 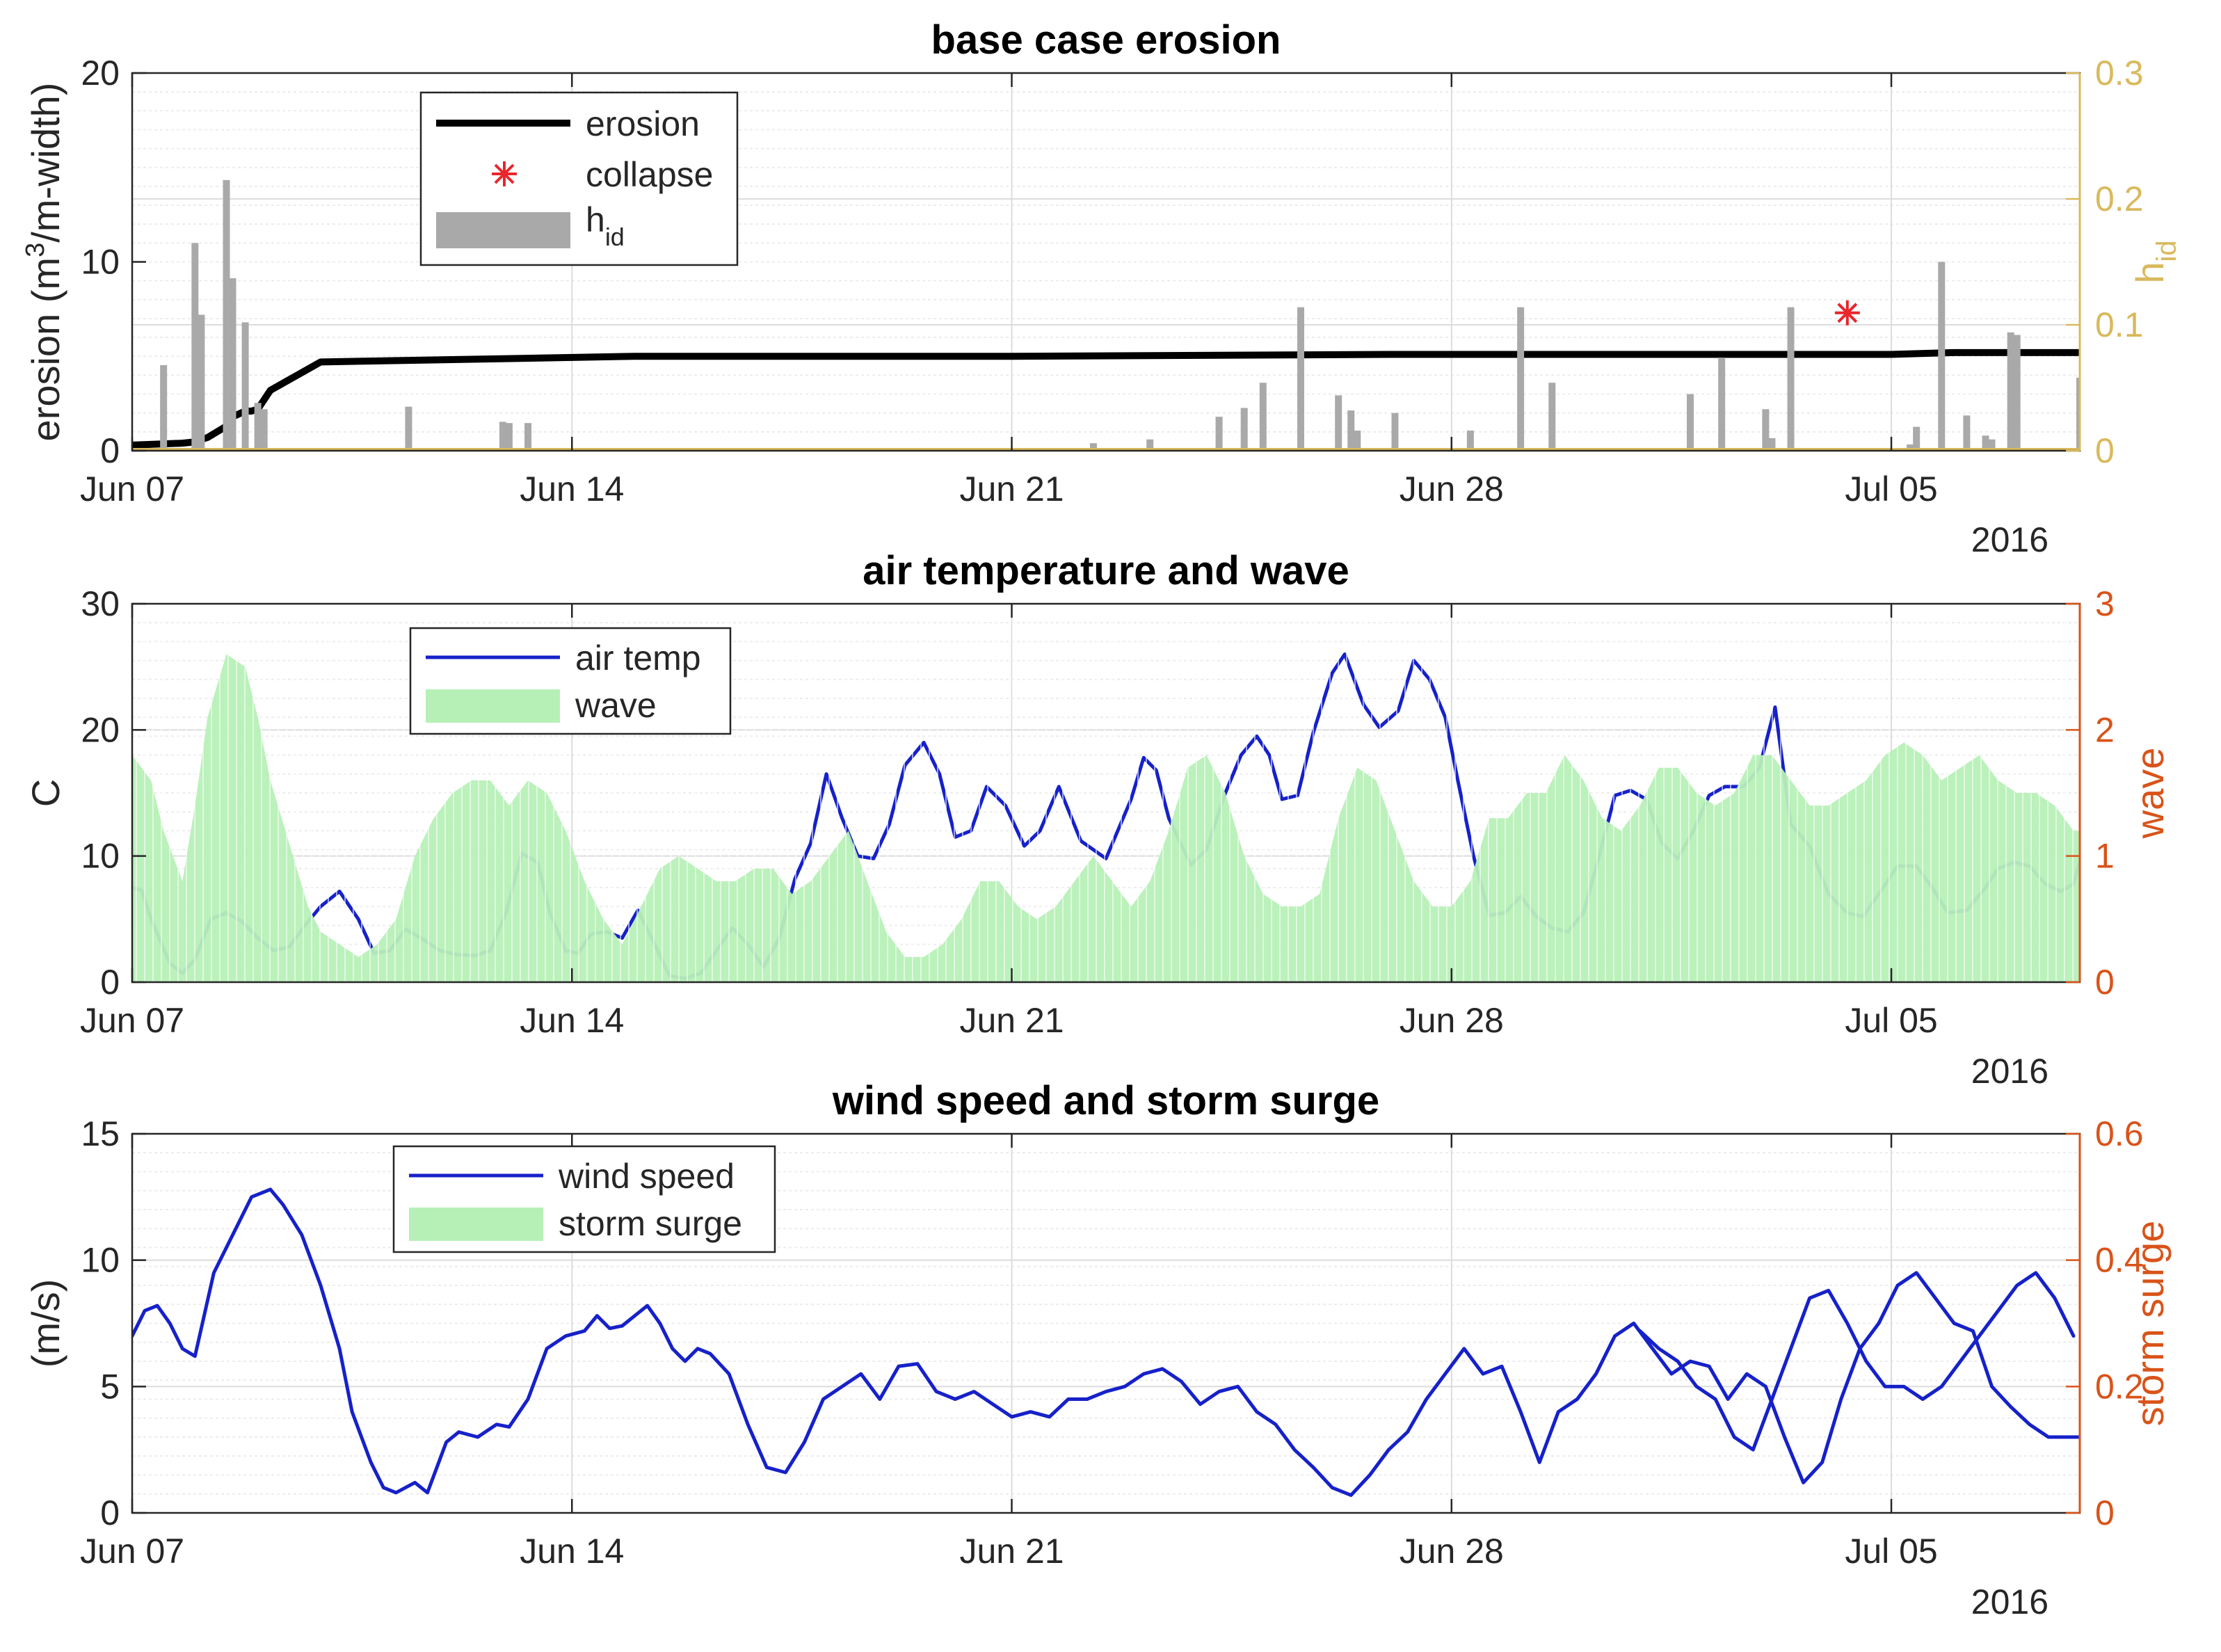 I want to click on chart-title: wind speed and storm surge, so click(x=1105, y=1100).